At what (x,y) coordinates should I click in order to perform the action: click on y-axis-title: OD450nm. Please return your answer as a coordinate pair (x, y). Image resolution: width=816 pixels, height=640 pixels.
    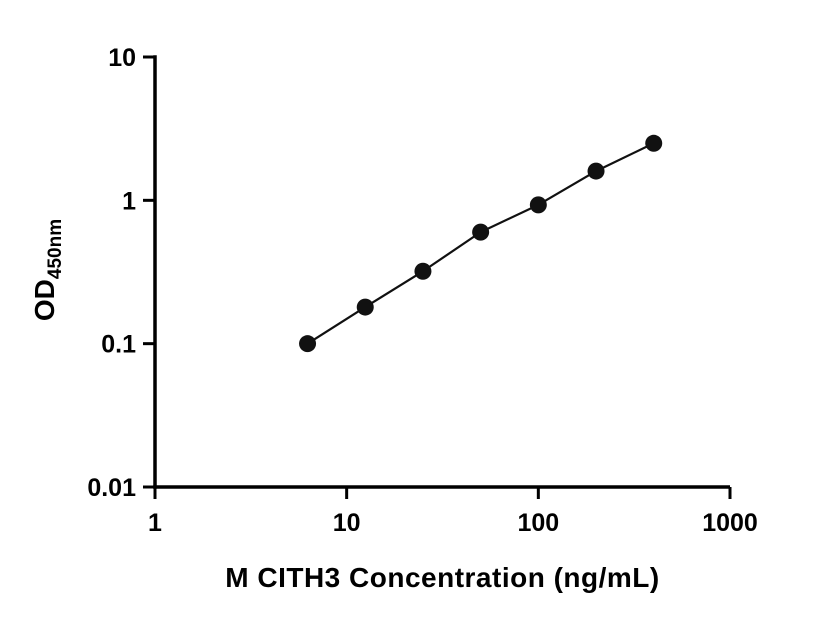
    Looking at the image, I should click on (48, 270).